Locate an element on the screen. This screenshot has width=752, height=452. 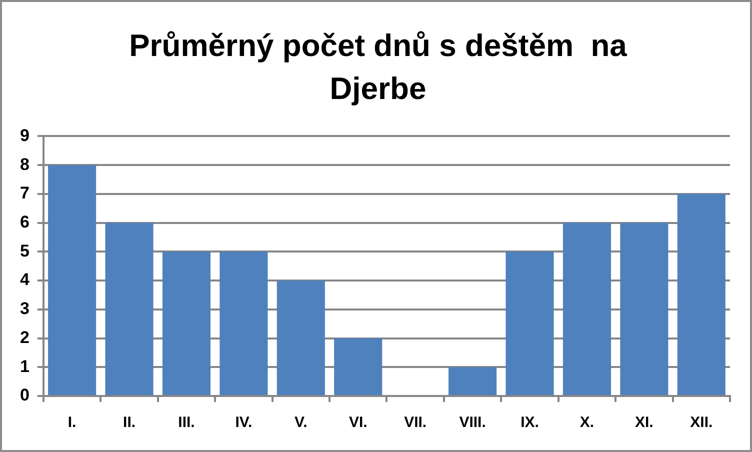
x-tick-label: VII. is located at coordinates (415, 423).